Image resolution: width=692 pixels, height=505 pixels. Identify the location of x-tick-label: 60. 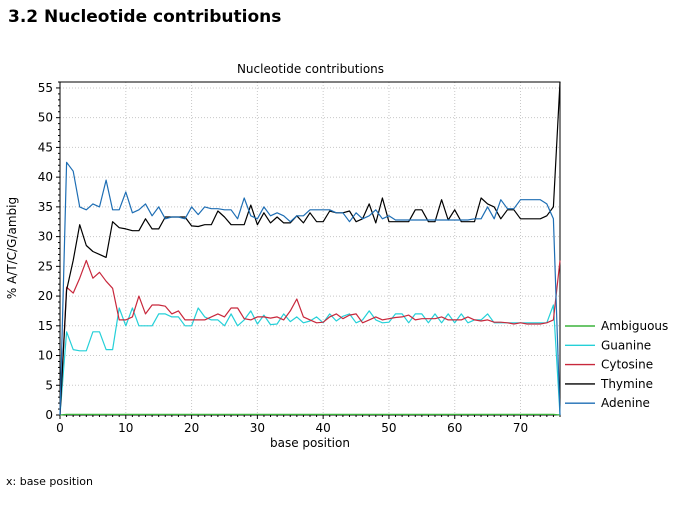
(454, 428).